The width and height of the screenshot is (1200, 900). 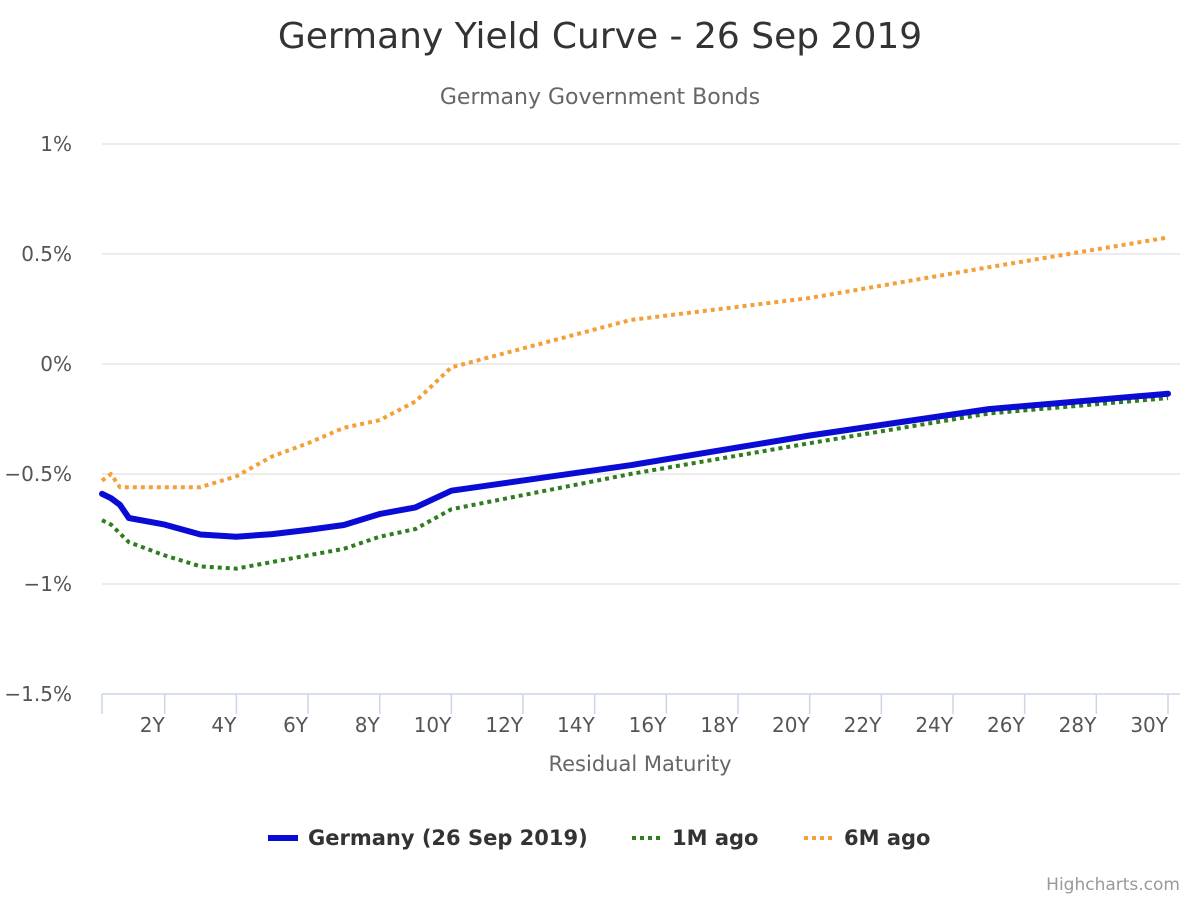 What do you see at coordinates (296, 725) in the screenshot?
I see `x-tick-label: 6Y` at bounding box center [296, 725].